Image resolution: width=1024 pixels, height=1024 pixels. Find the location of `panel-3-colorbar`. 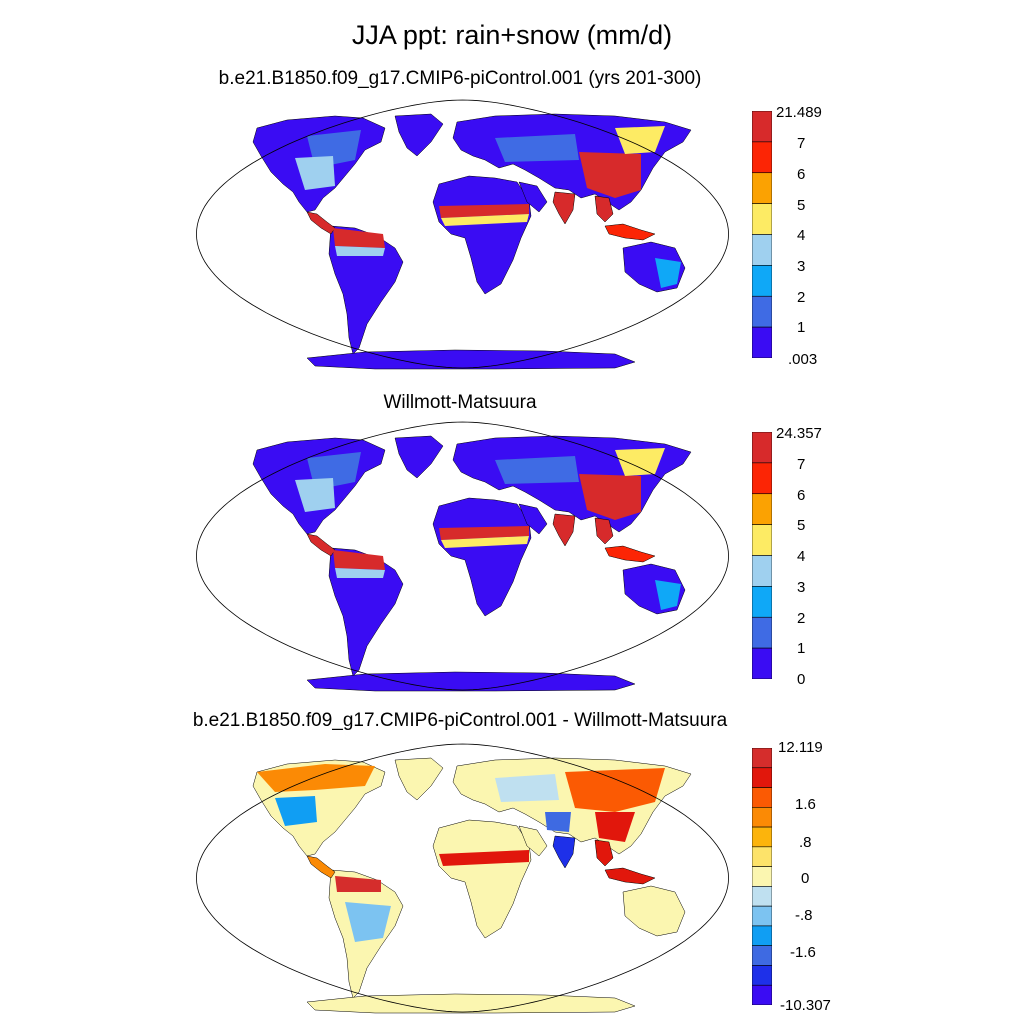

panel-3-colorbar is located at coordinates (762, 876).